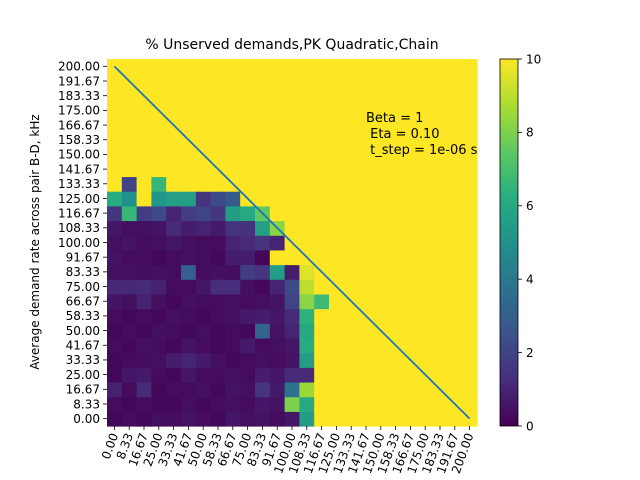  What do you see at coordinates (83, 360) in the screenshot?
I see `y-tick-label: 33.33` at bounding box center [83, 360].